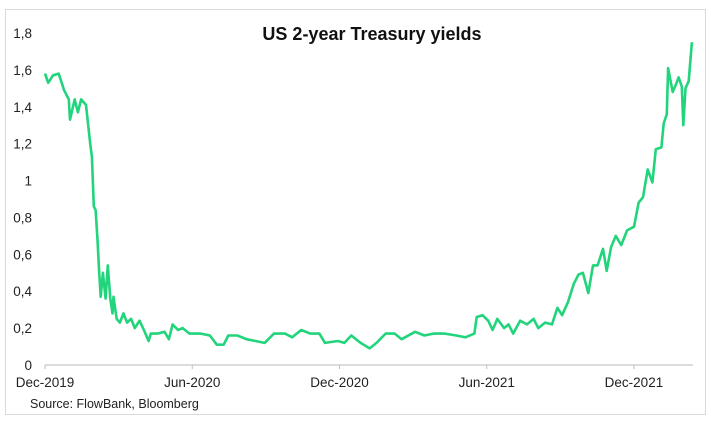 The width and height of the screenshot is (711, 423). What do you see at coordinates (22, 107) in the screenshot?
I see `y-tick-label: 1,4` at bounding box center [22, 107].